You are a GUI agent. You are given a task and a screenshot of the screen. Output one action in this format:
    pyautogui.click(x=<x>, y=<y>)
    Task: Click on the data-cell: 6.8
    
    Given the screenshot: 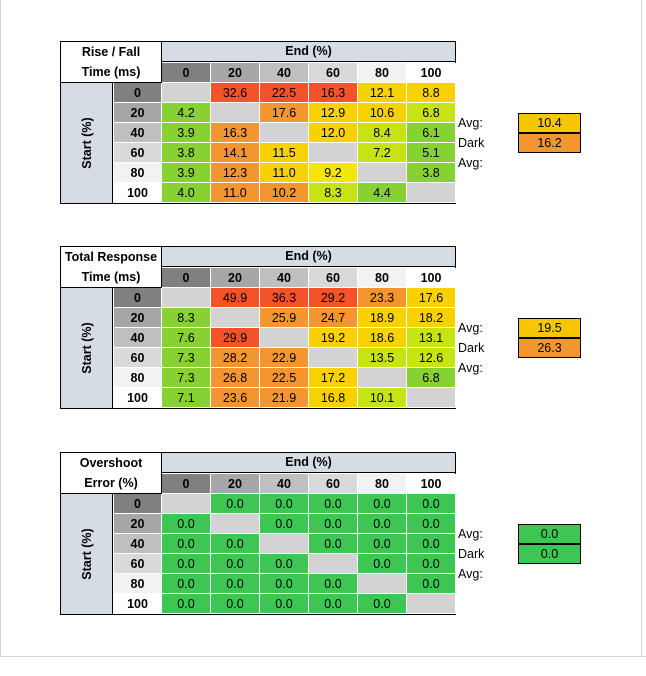 What is the action you would take?
    pyautogui.click(x=431, y=113)
    